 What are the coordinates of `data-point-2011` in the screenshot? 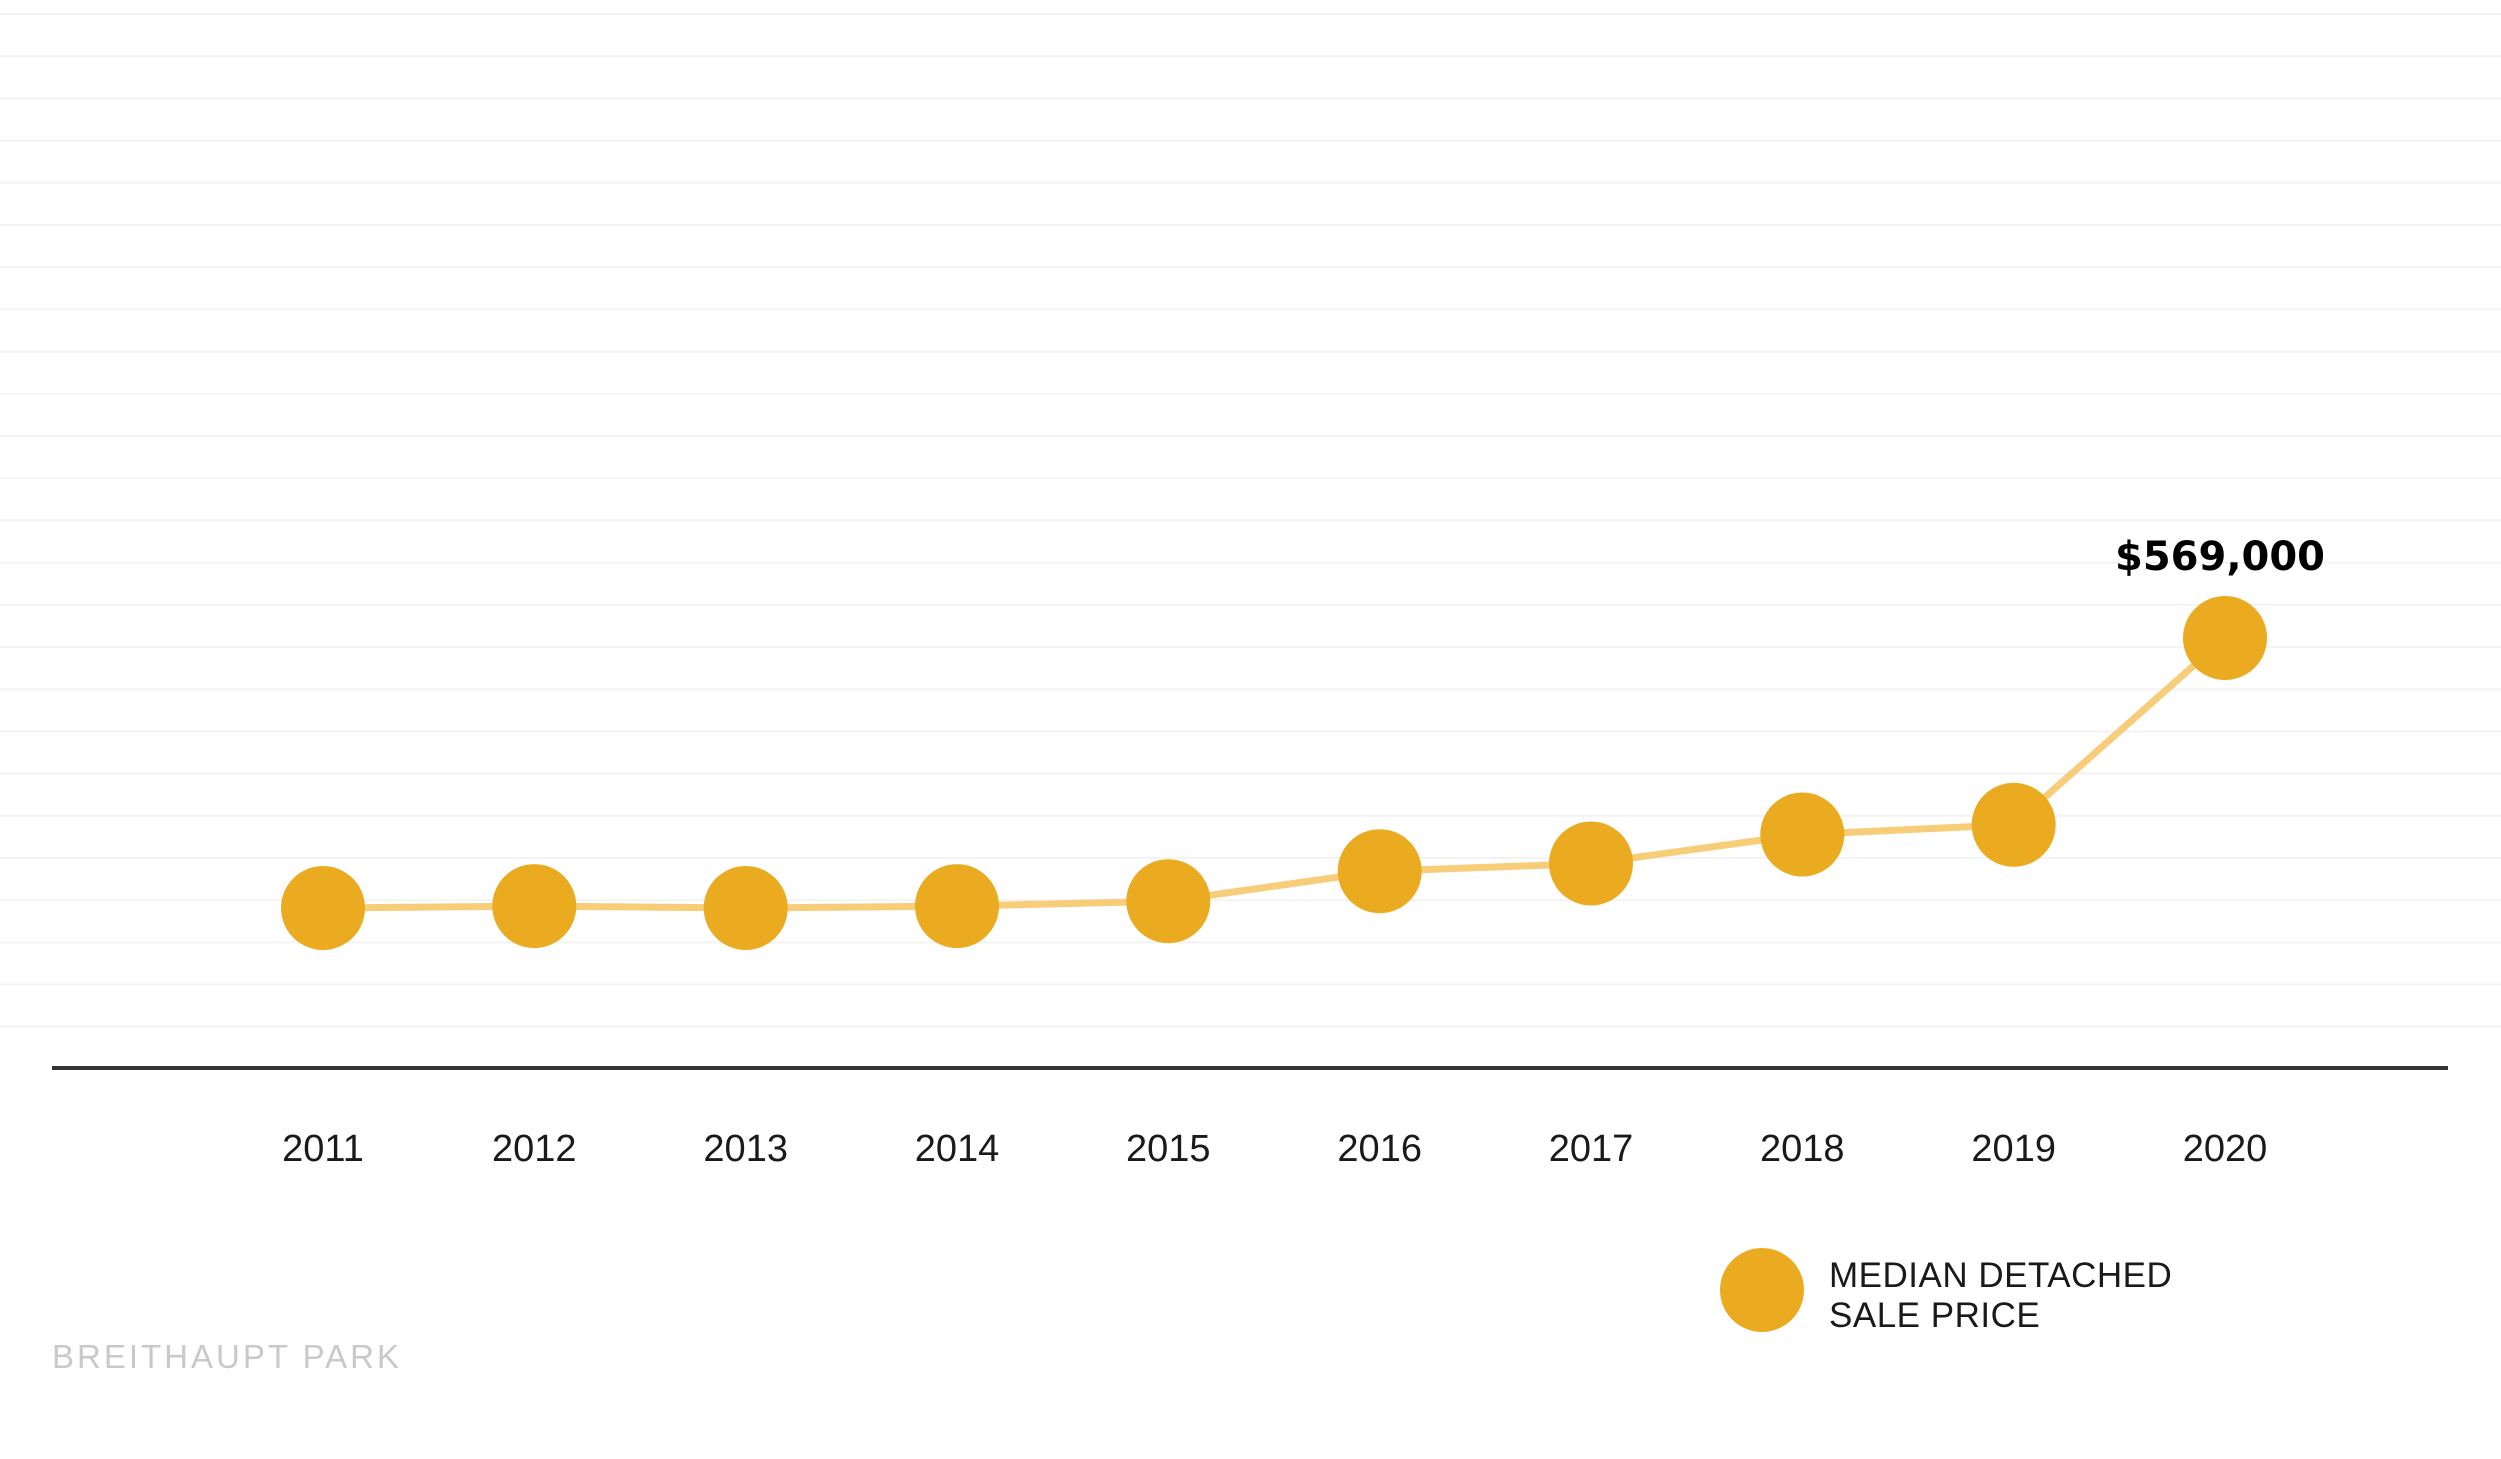 It's located at (323, 908).